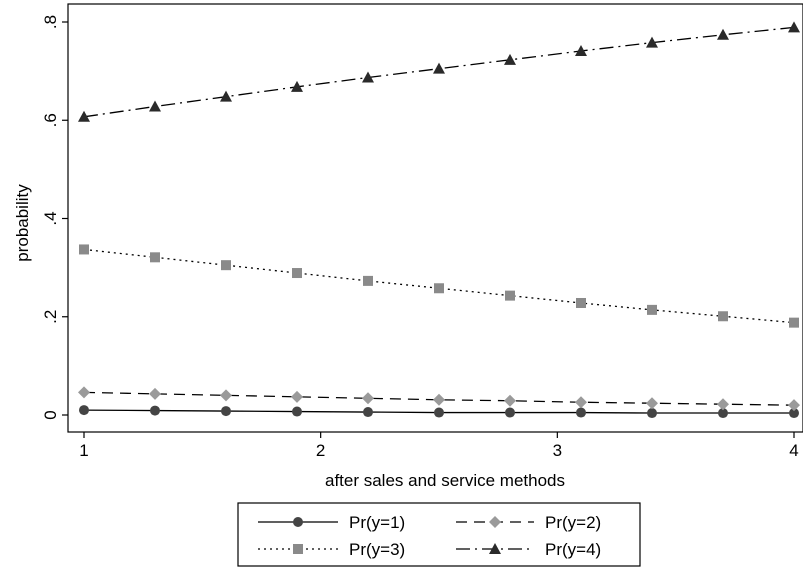  What do you see at coordinates (331, 549) in the screenshot?
I see `legend-entry: Pr(y=3)` at bounding box center [331, 549].